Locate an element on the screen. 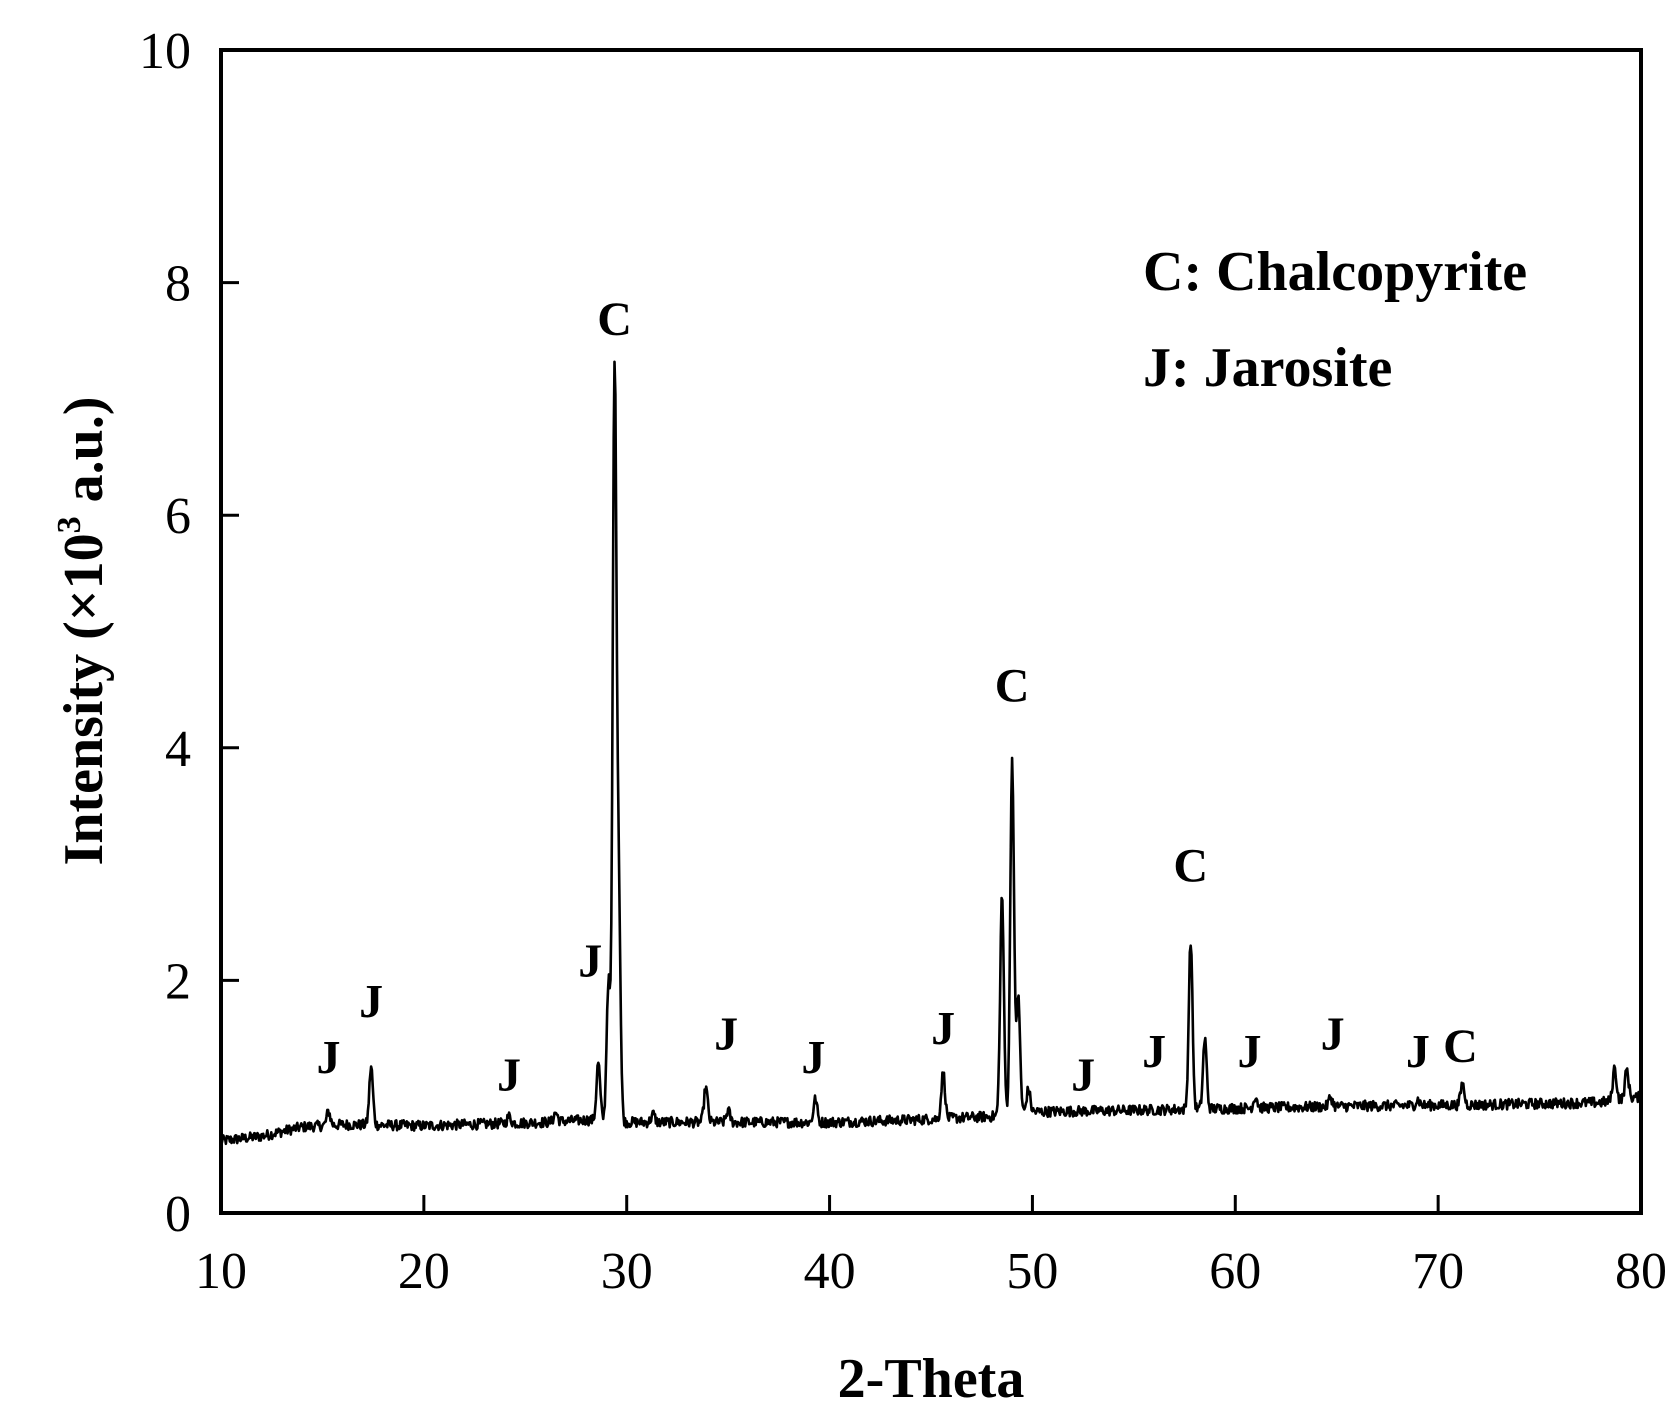 The image size is (1679, 1428). x-tick-label: 30 is located at coordinates (627, 1271).